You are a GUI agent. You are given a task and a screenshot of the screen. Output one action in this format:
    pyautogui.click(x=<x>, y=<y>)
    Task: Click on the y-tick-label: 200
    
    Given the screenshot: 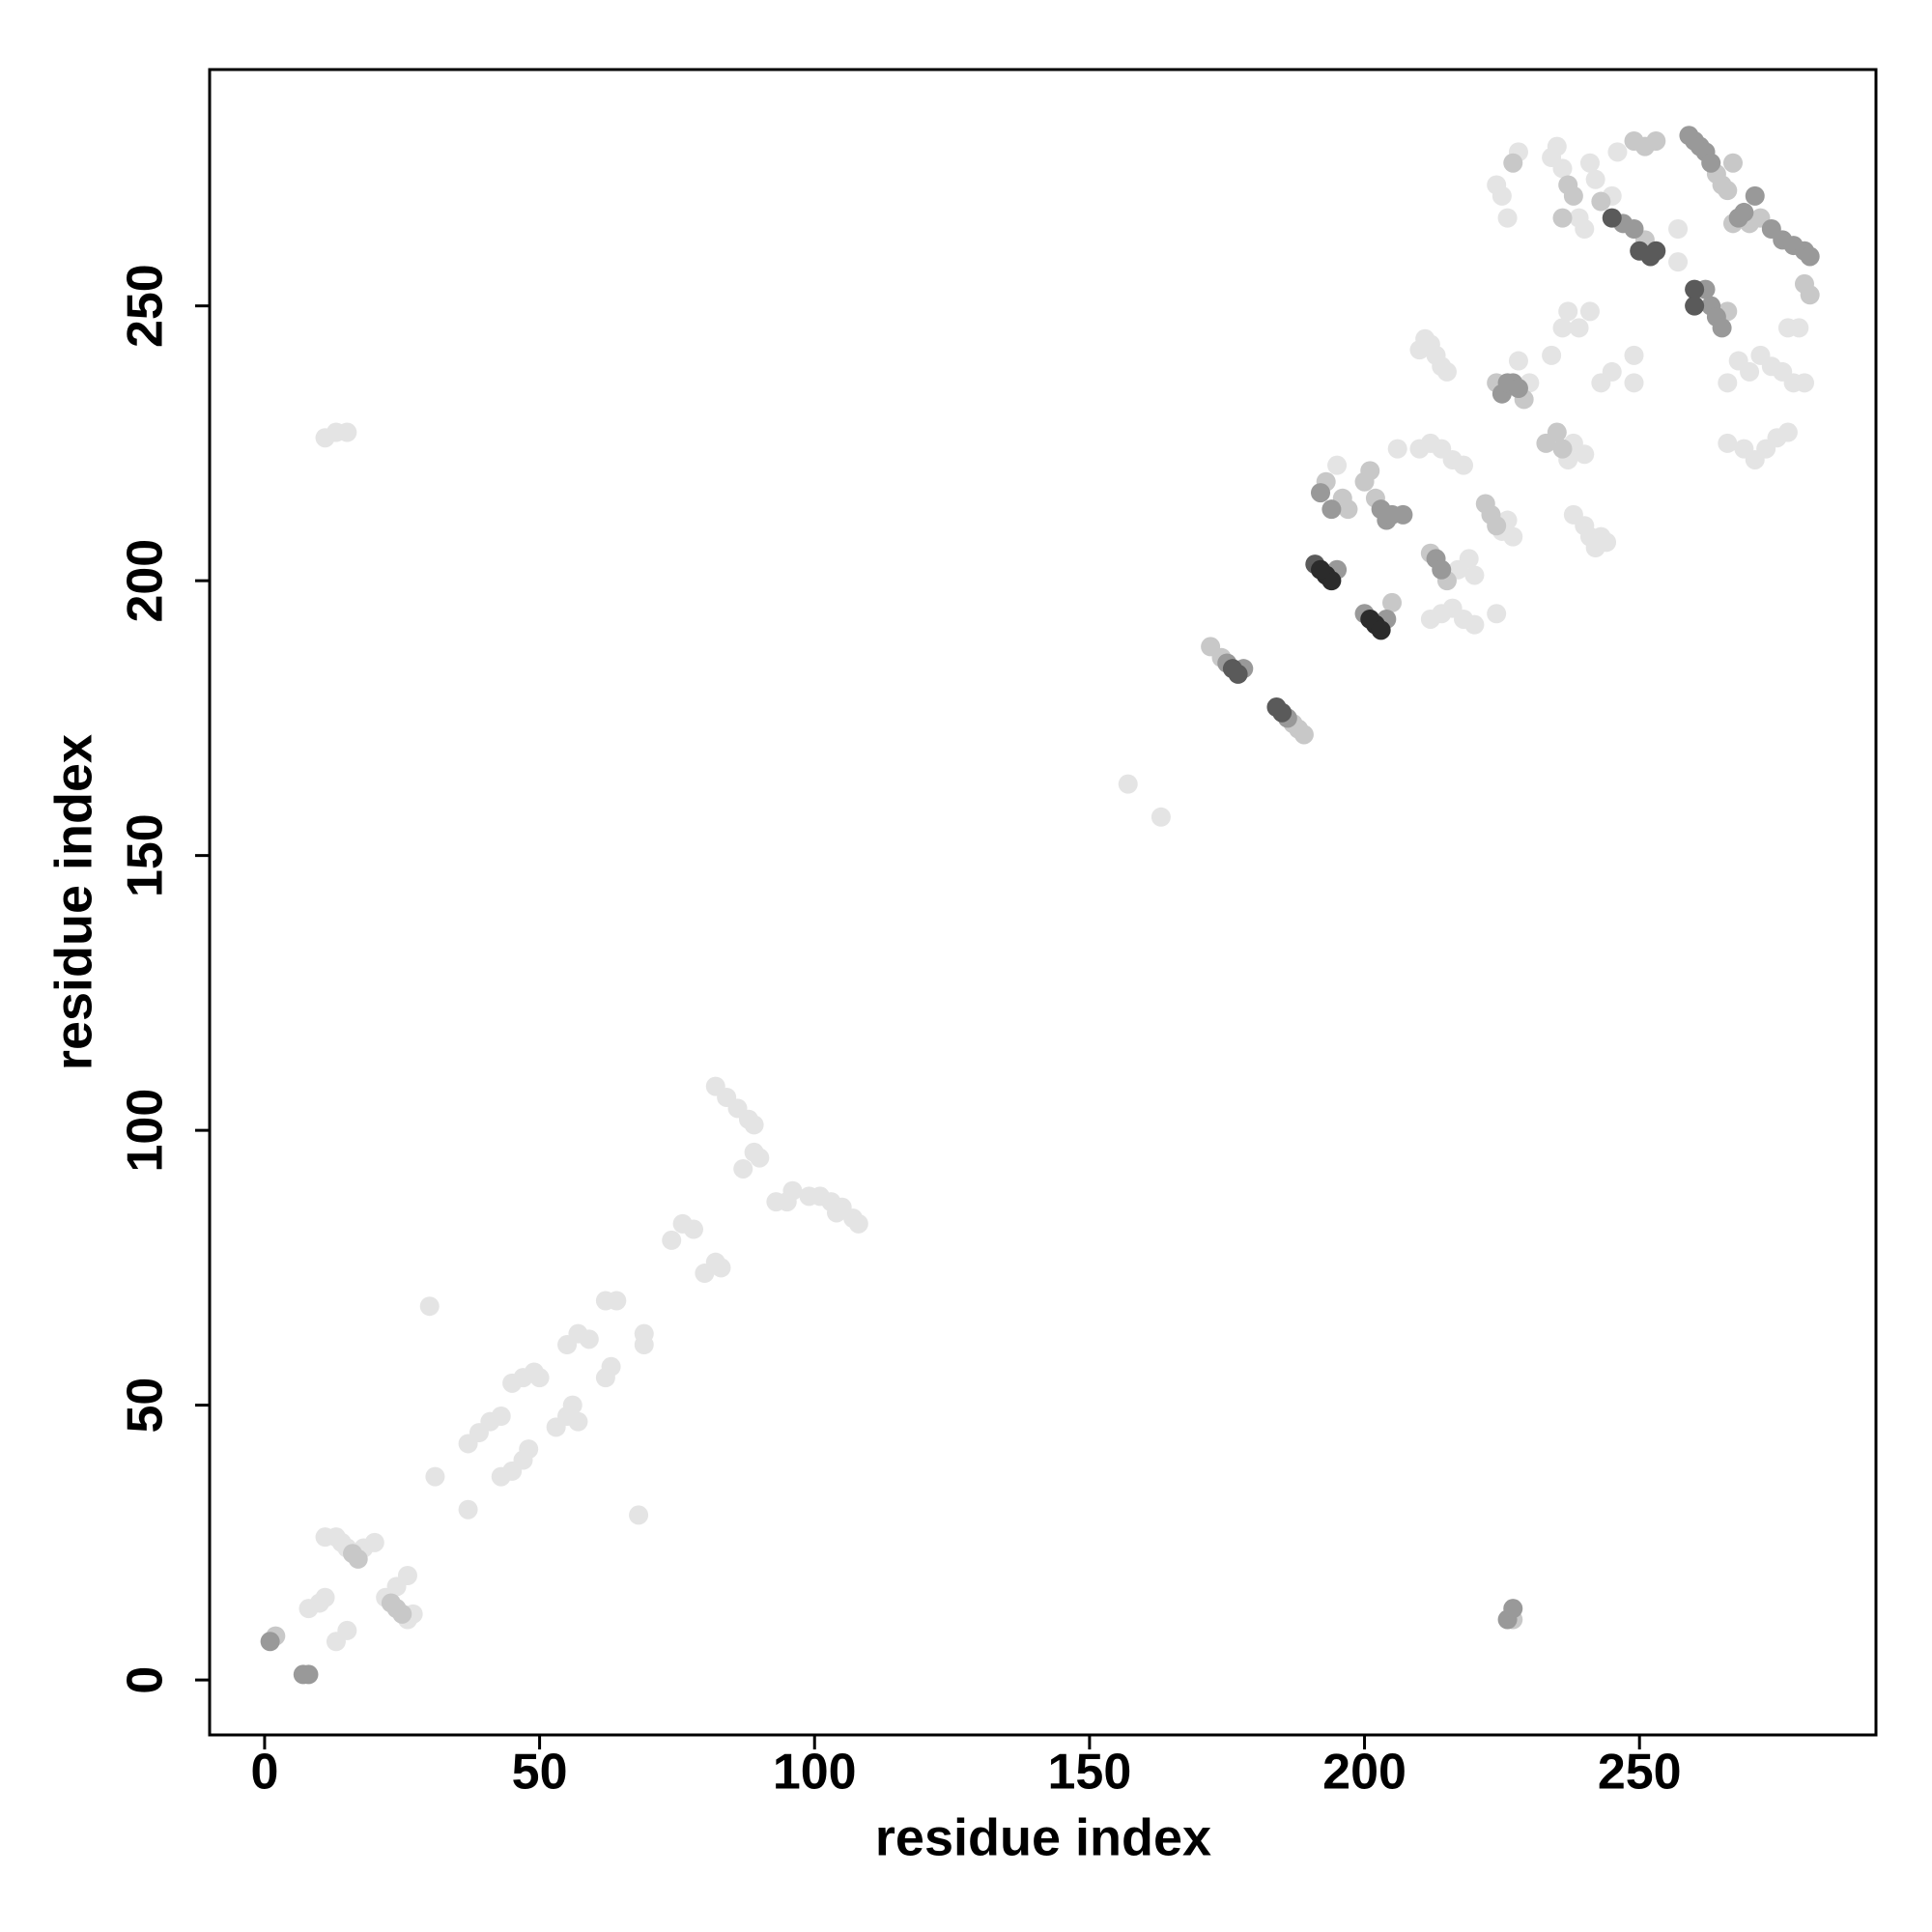 What is the action you would take?
    pyautogui.click(x=146, y=581)
    